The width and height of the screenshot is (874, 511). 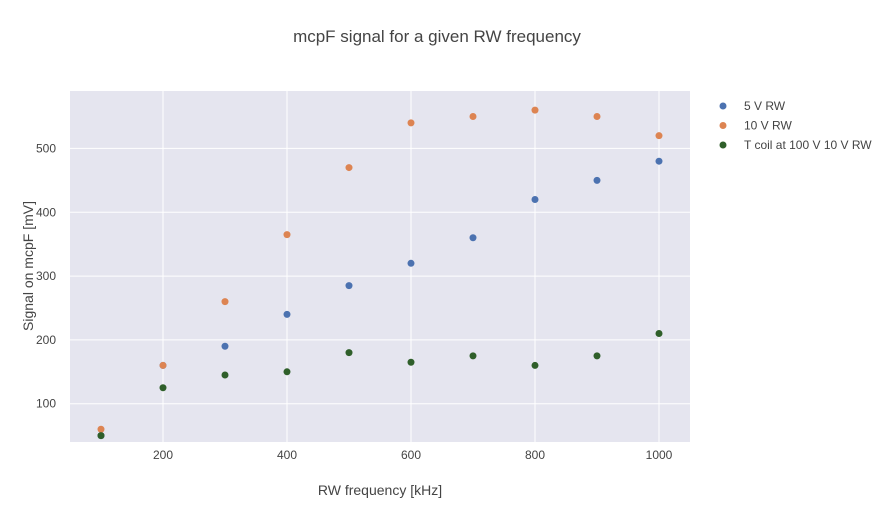 I want to click on legend-label: 5 V RW, so click(x=765, y=106).